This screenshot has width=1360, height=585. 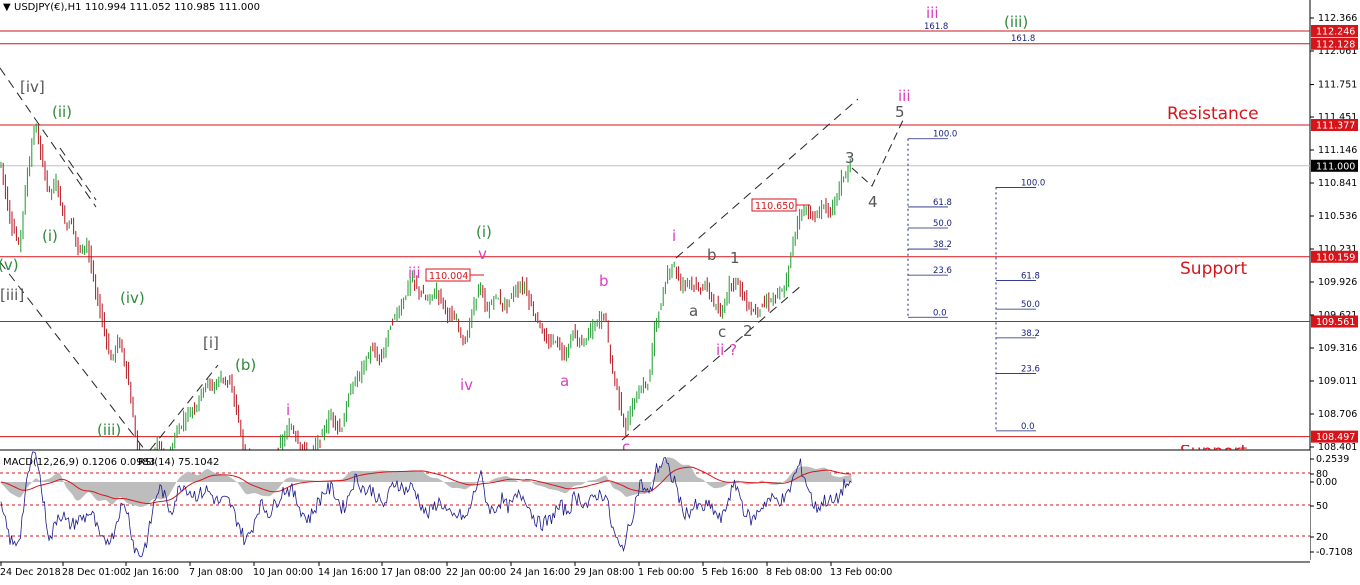 What do you see at coordinates (1322, 506) in the screenshot?
I see `indicator-tick-label: 50` at bounding box center [1322, 506].